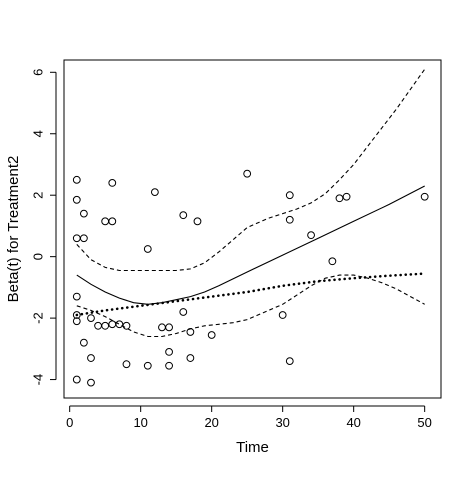 This screenshot has width=474, height=479. What do you see at coordinates (140, 422) in the screenshot?
I see `x-tick-label: 10` at bounding box center [140, 422].